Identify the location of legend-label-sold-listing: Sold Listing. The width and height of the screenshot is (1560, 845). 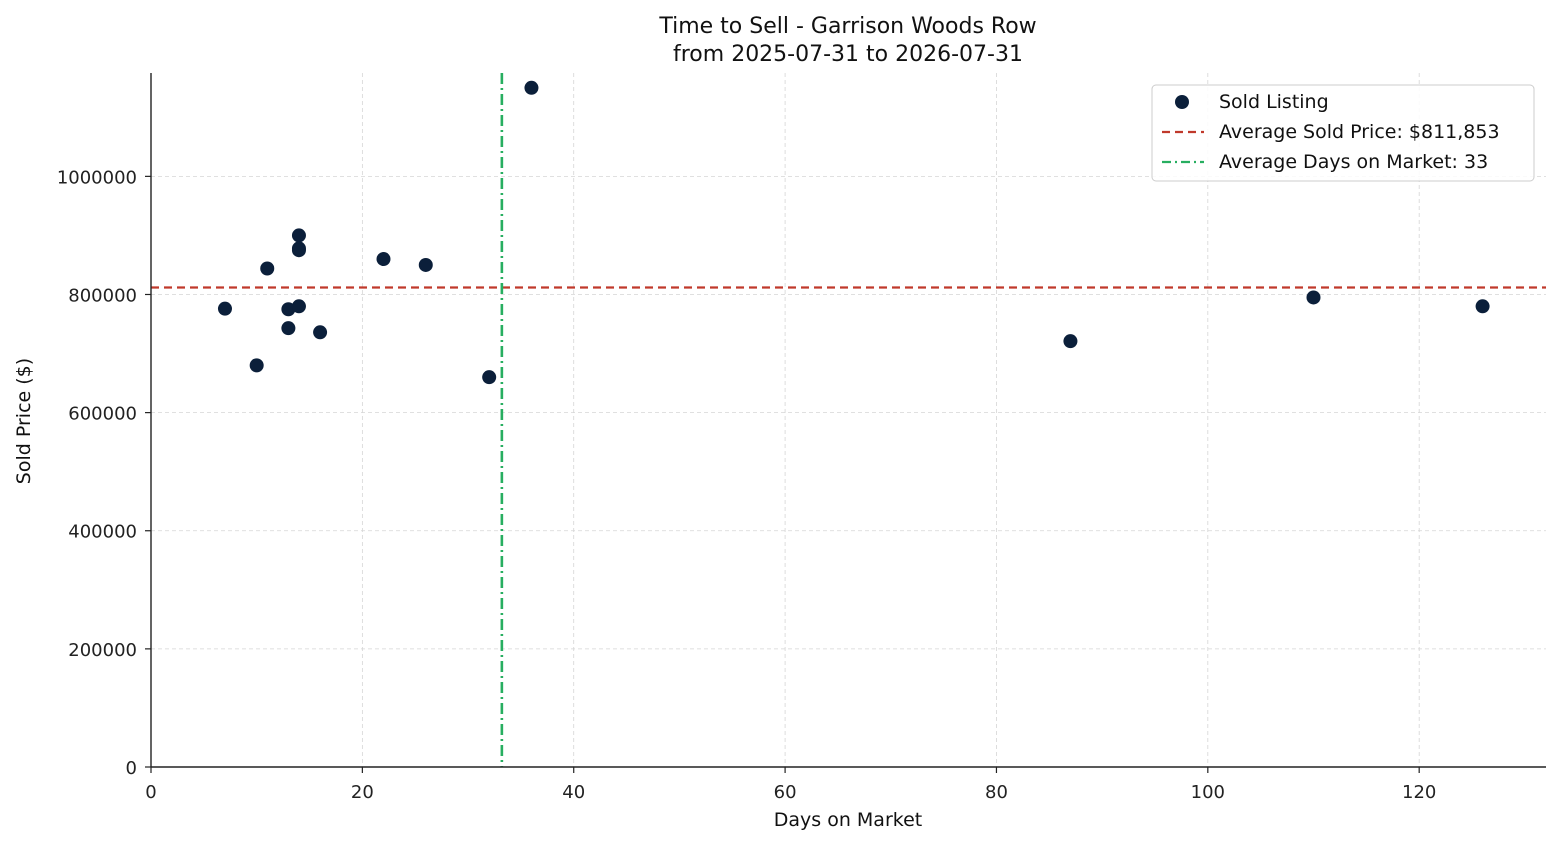
(1274, 102).